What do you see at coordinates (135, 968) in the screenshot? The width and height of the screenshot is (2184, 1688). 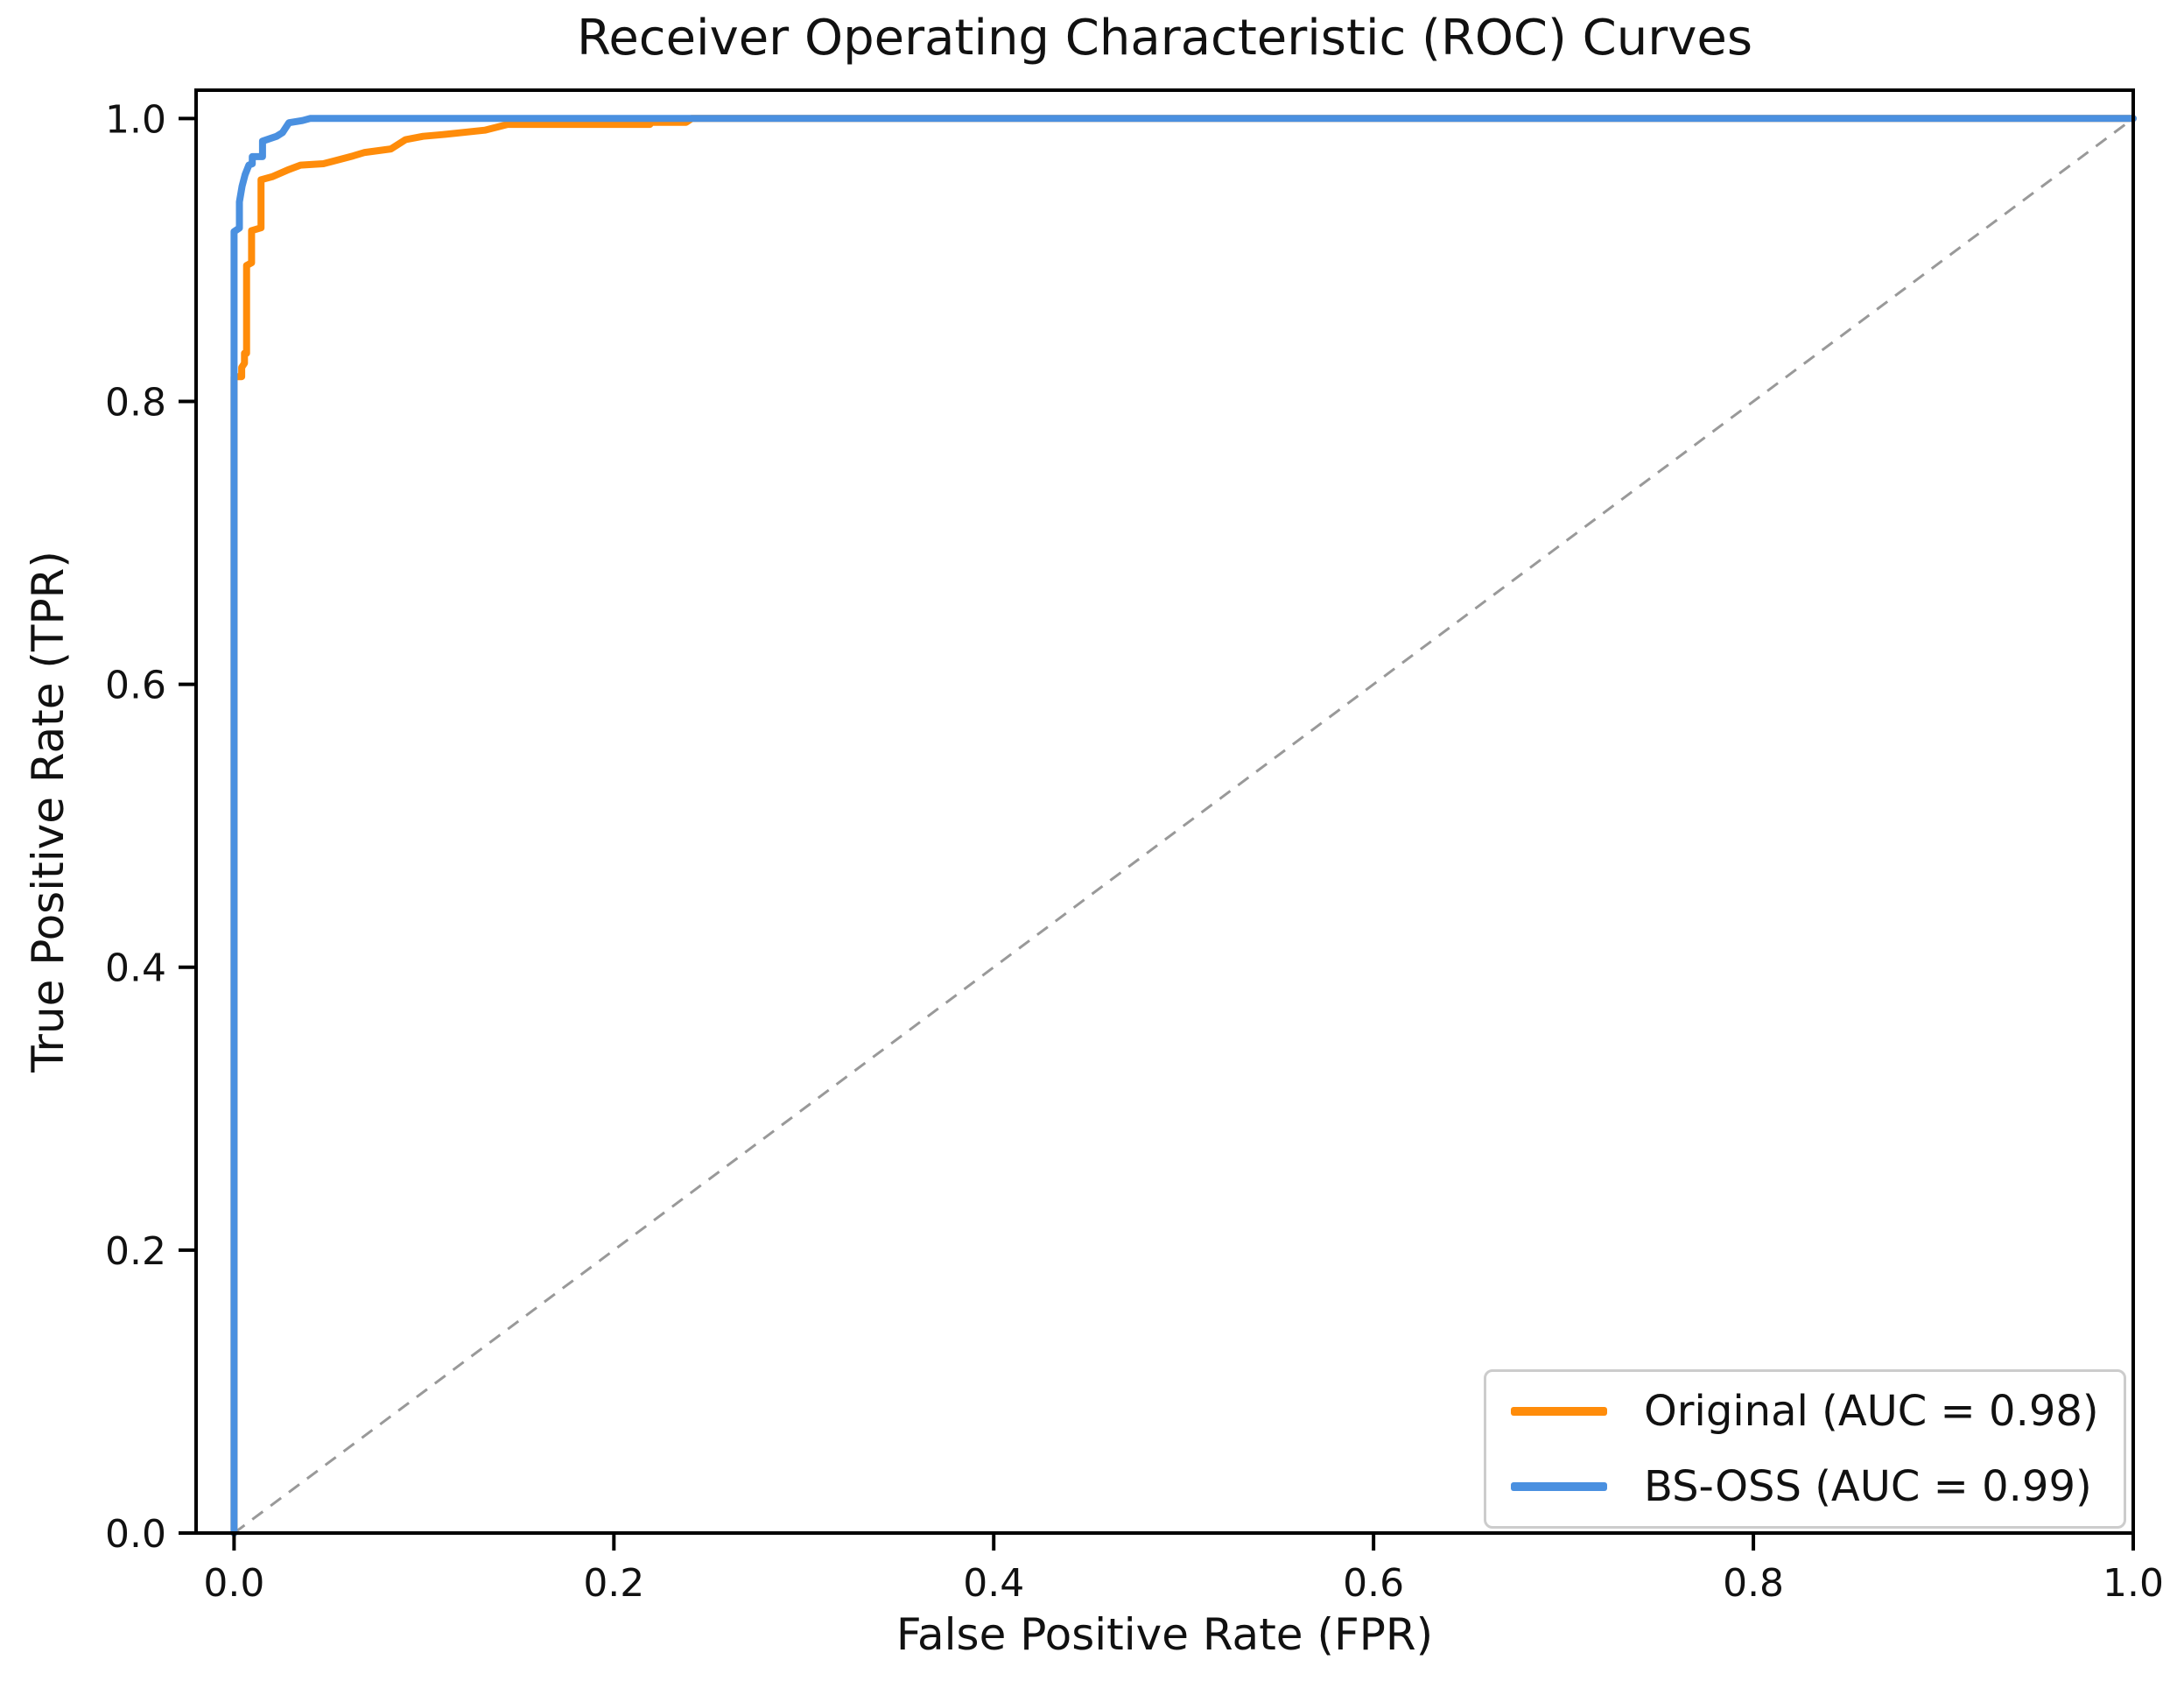 I see `y-tick-label: 0.4` at bounding box center [135, 968].